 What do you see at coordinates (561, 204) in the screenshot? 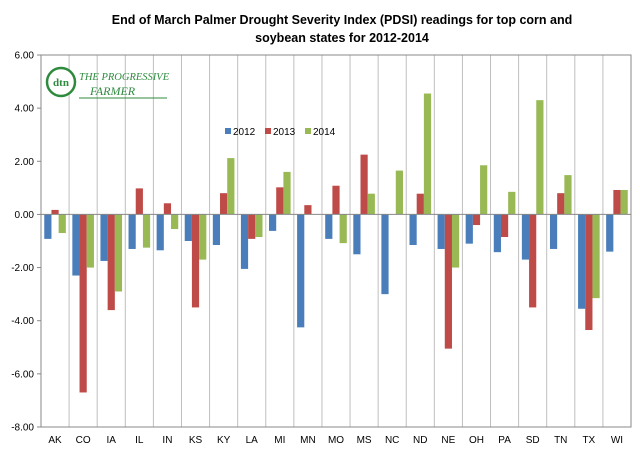
I see `bar-2013-TN` at bounding box center [561, 204].